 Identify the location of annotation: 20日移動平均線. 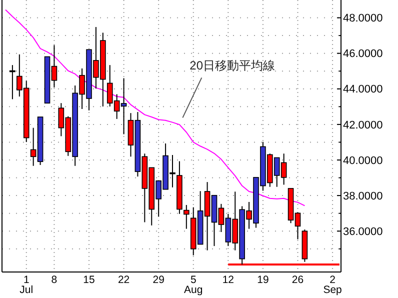
(233, 65).